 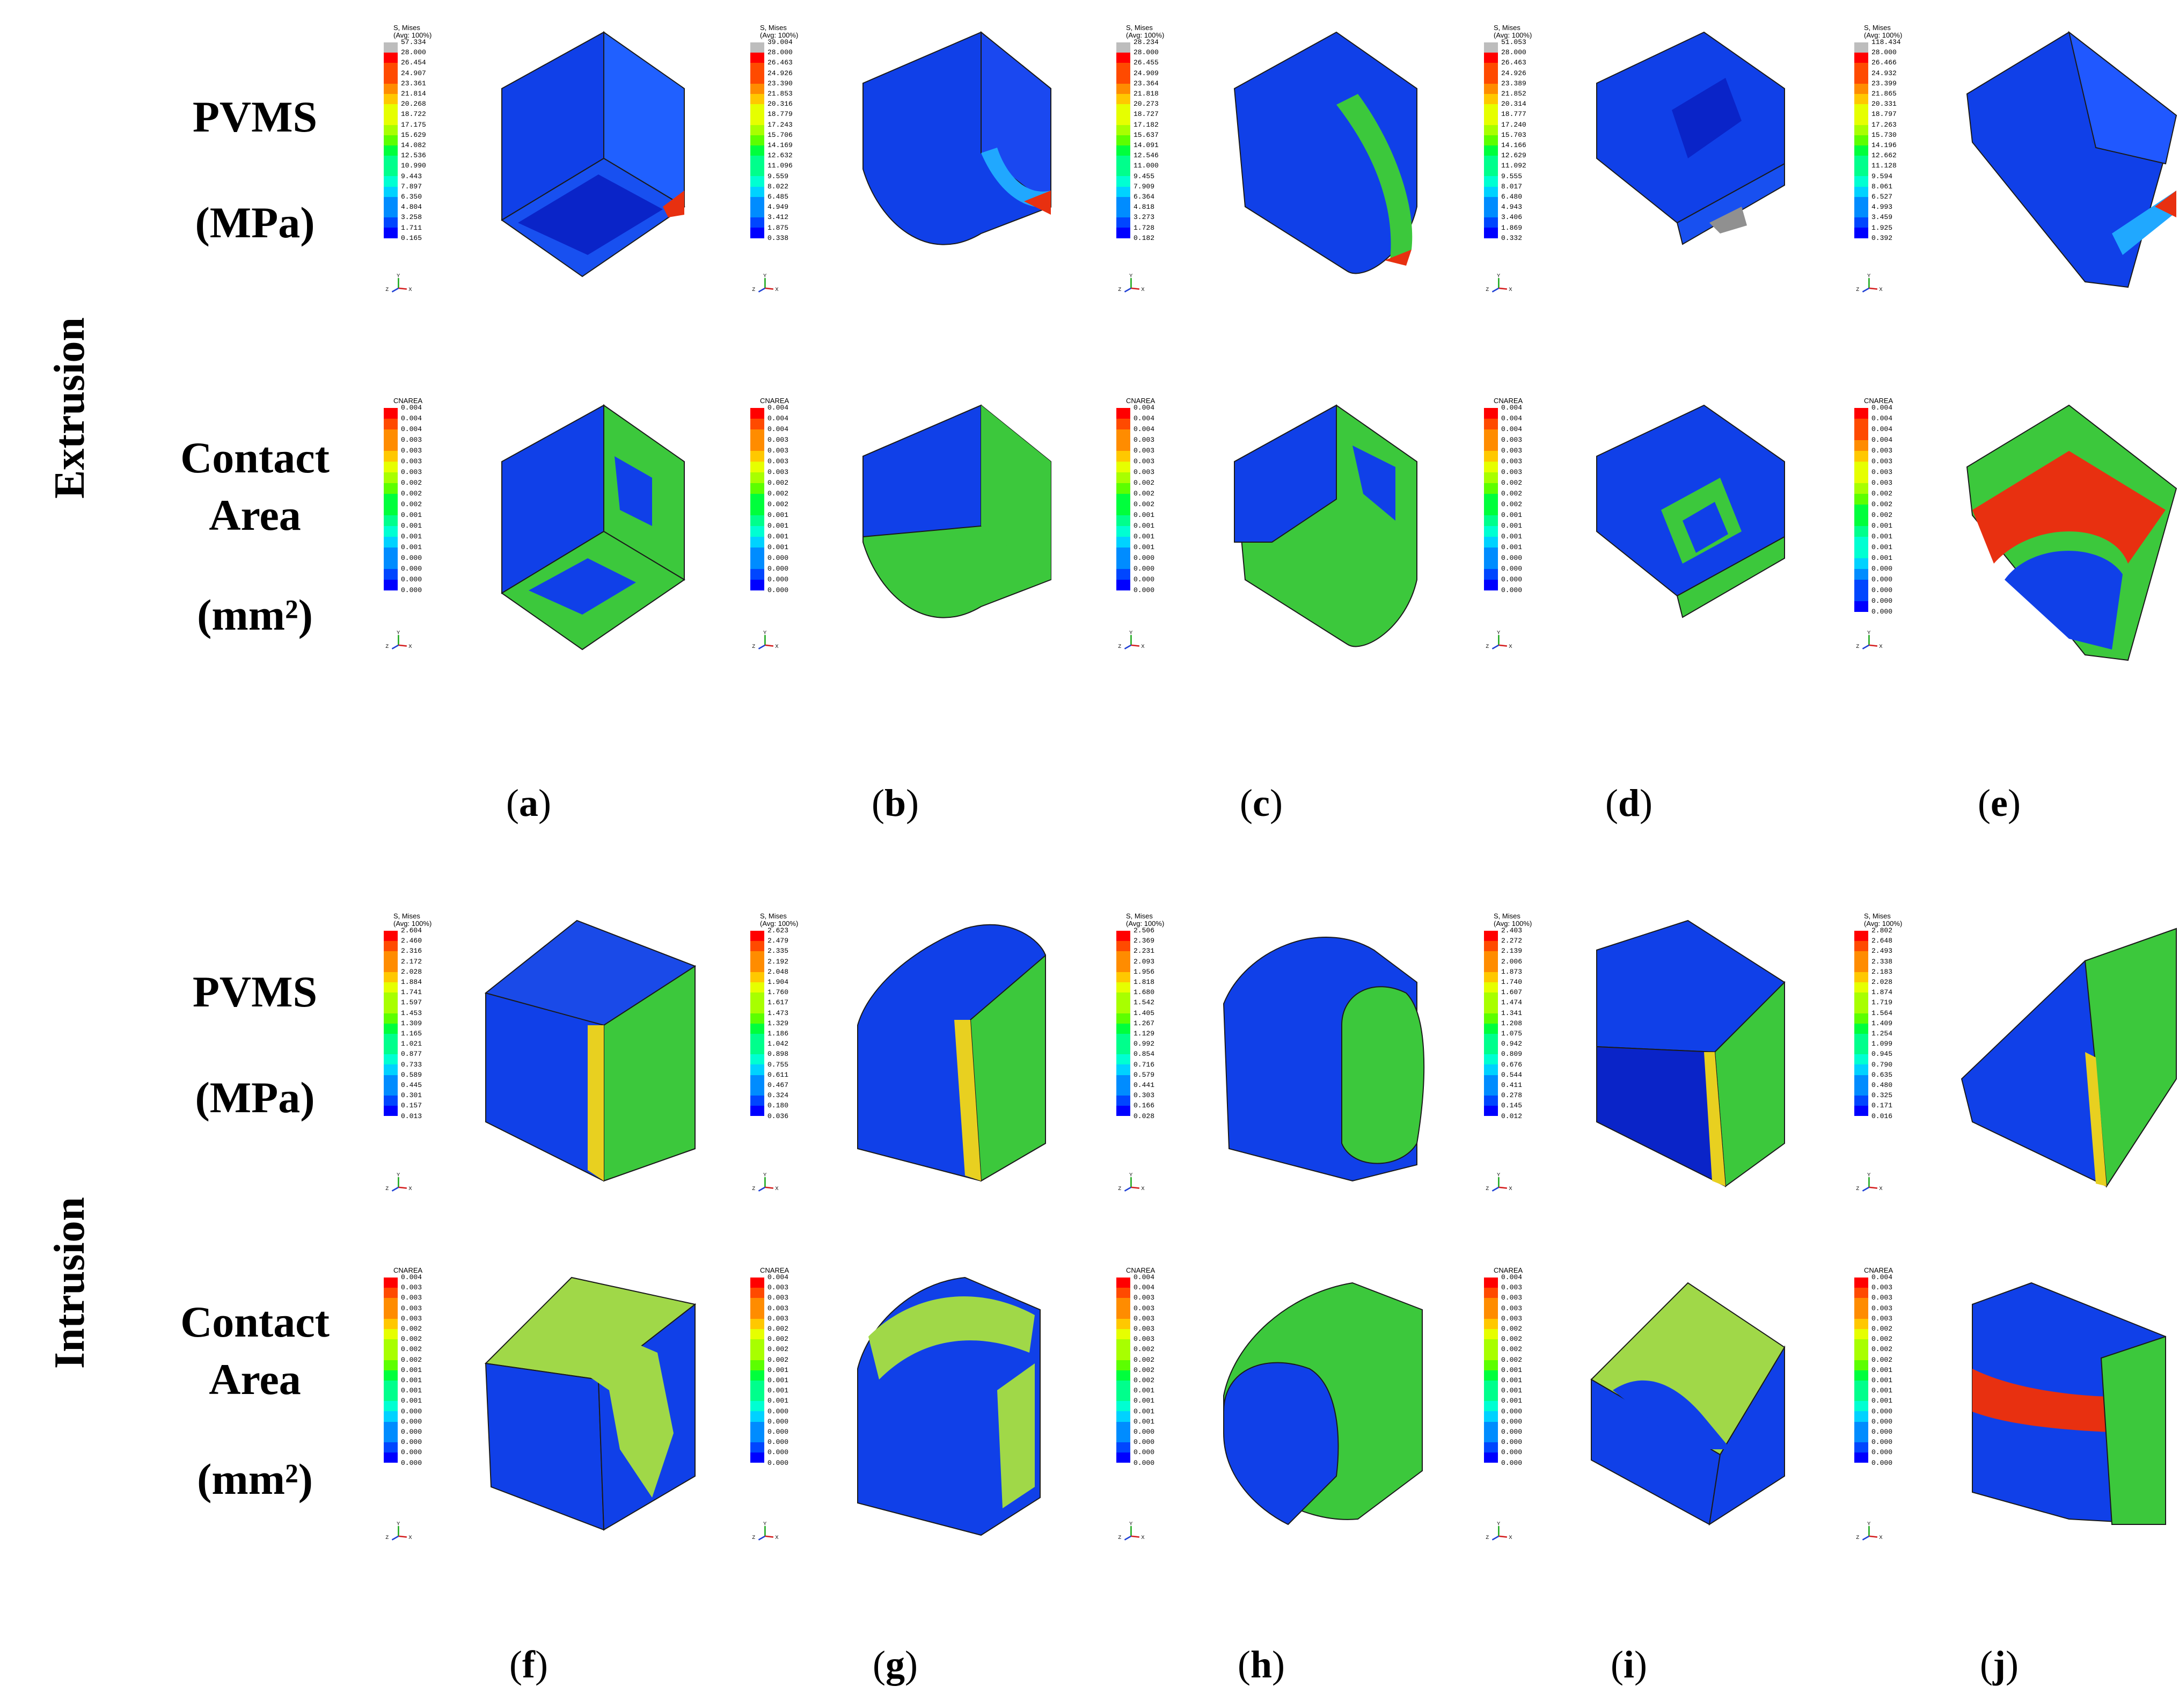 What do you see at coordinates (255, 116) in the screenshot?
I see `row-label-pvms-text: PVMS` at bounding box center [255, 116].